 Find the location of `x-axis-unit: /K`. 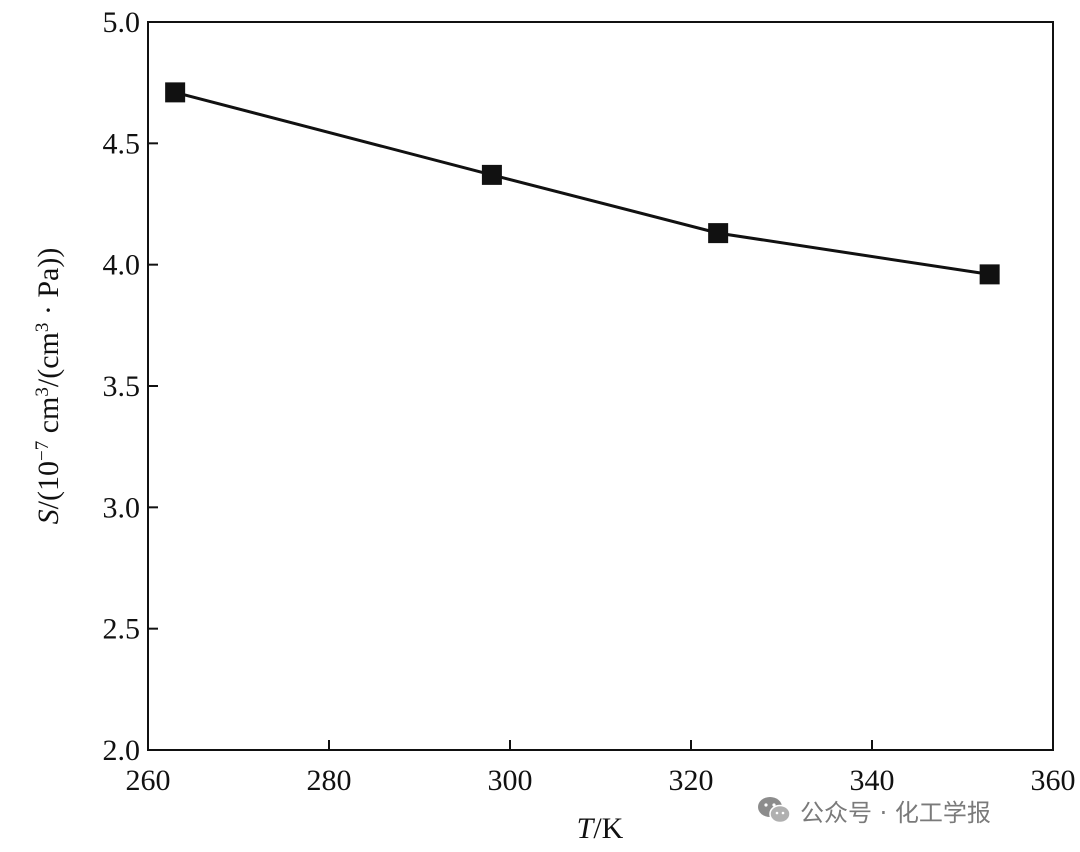

x-axis-unit: /K is located at coordinates (608, 828).